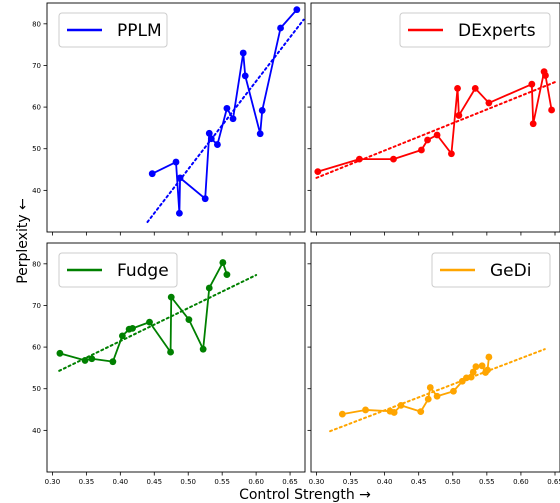 This screenshot has height=503, width=560. I want to click on x-tick-label: 0.60, so click(256, 482).